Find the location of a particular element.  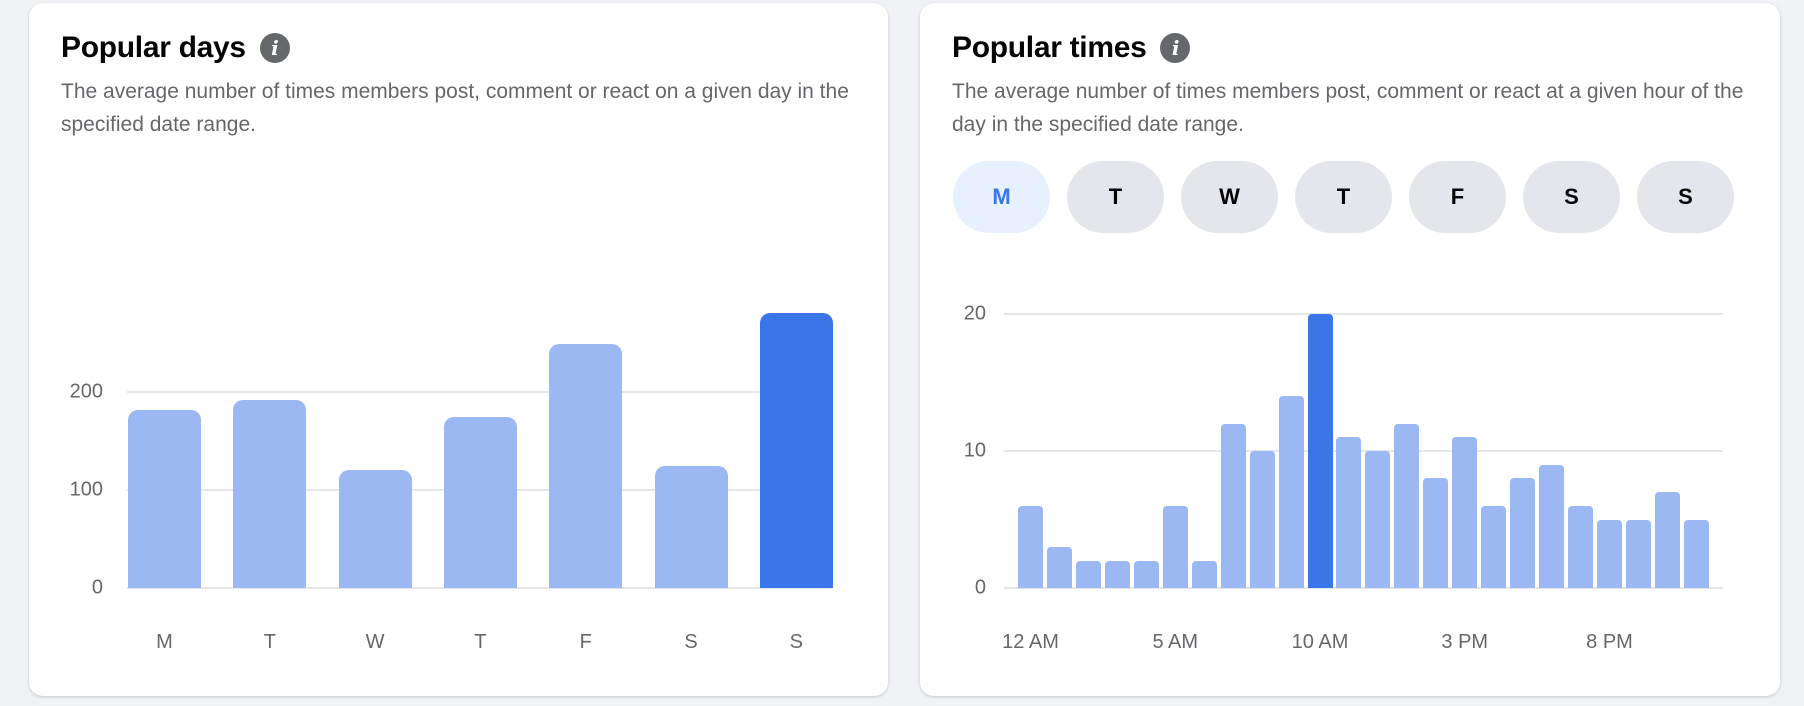

x-tick-label: 3 PM is located at coordinates (1465, 642).